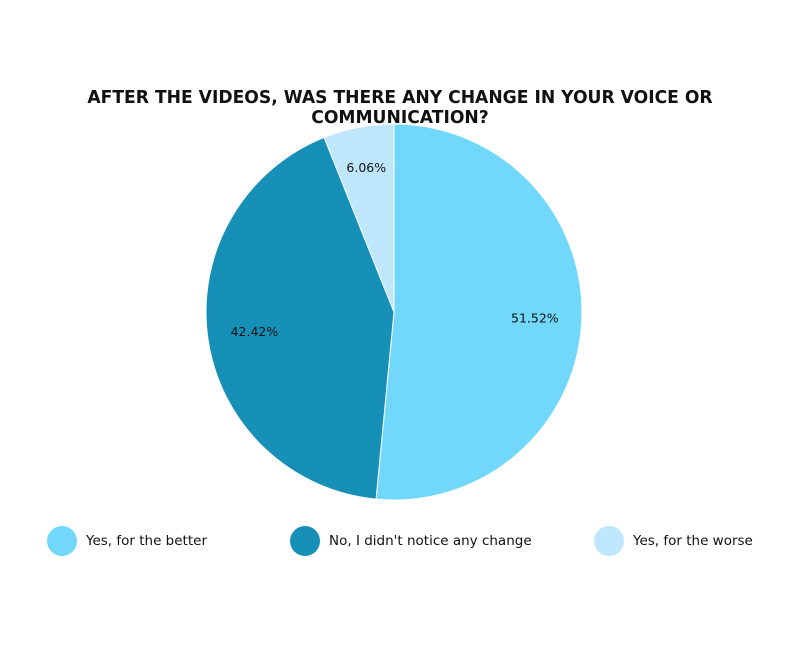 The width and height of the screenshot is (800, 647). What do you see at coordinates (255, 331) in the screenshot?
I see `slice-label-1: 42.42%` at bounding box center [255, 331].